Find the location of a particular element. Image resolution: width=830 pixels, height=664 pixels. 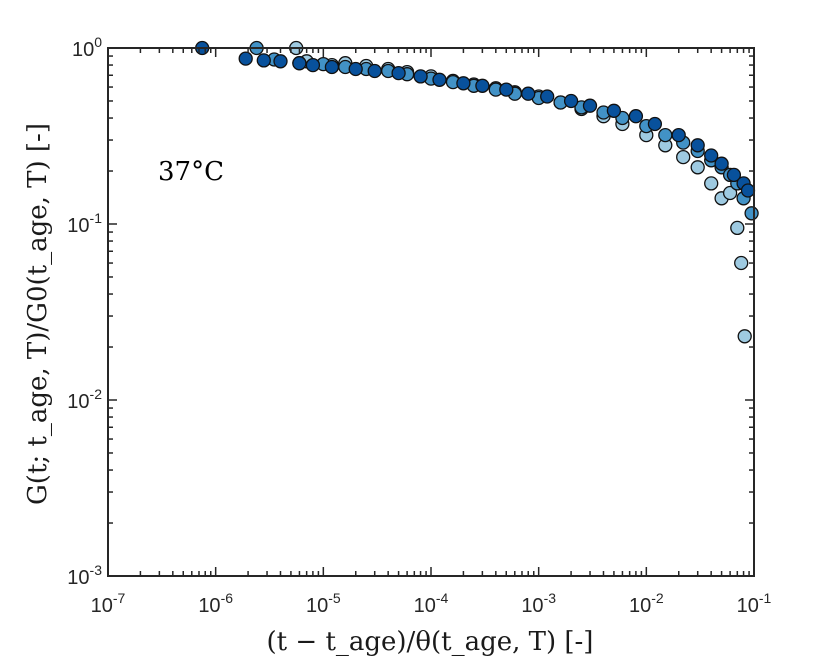

y-tick-label: 10⁻³ is located at coordinates (84, 575).